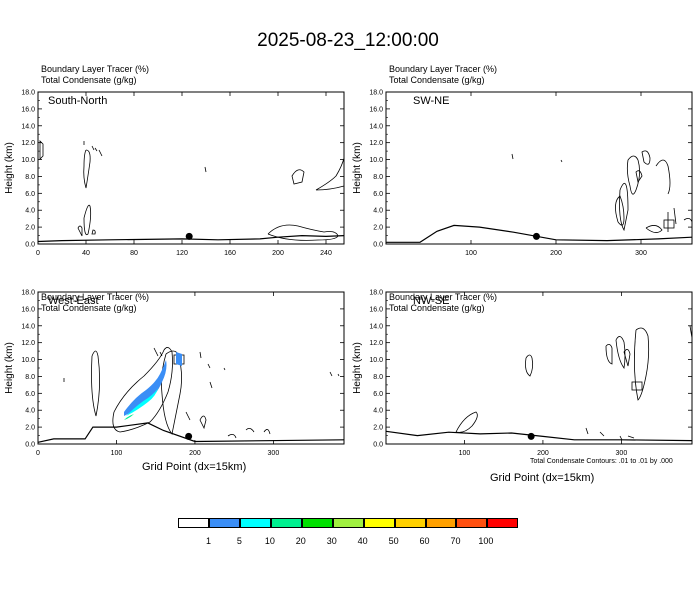 Image resolution: width=696 pixels, height=612 pixels. I want to click on colorbar-label: 60, so click(424, 541).